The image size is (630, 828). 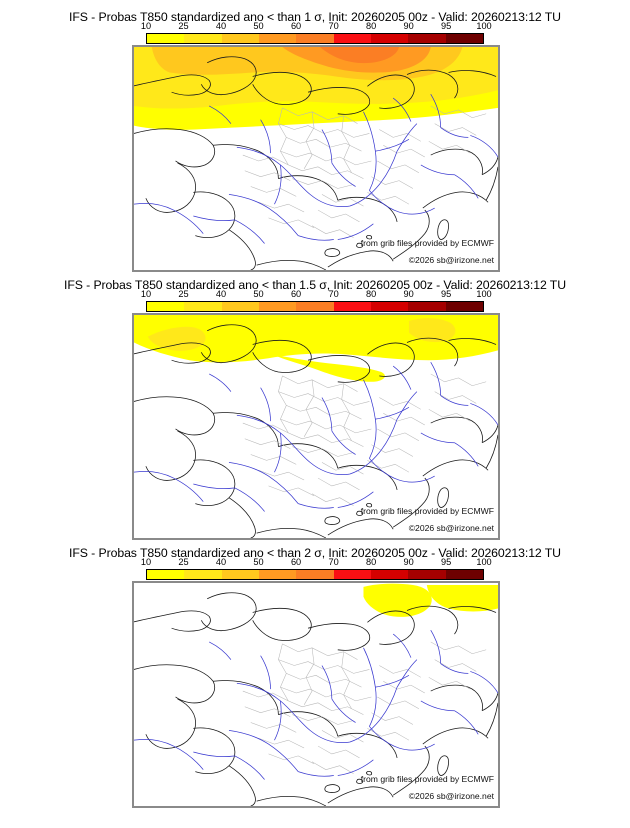 I want to click on colorbar-3: 10 25 40 50 60 70 80 90 95 100, so click(x=316, y=568).